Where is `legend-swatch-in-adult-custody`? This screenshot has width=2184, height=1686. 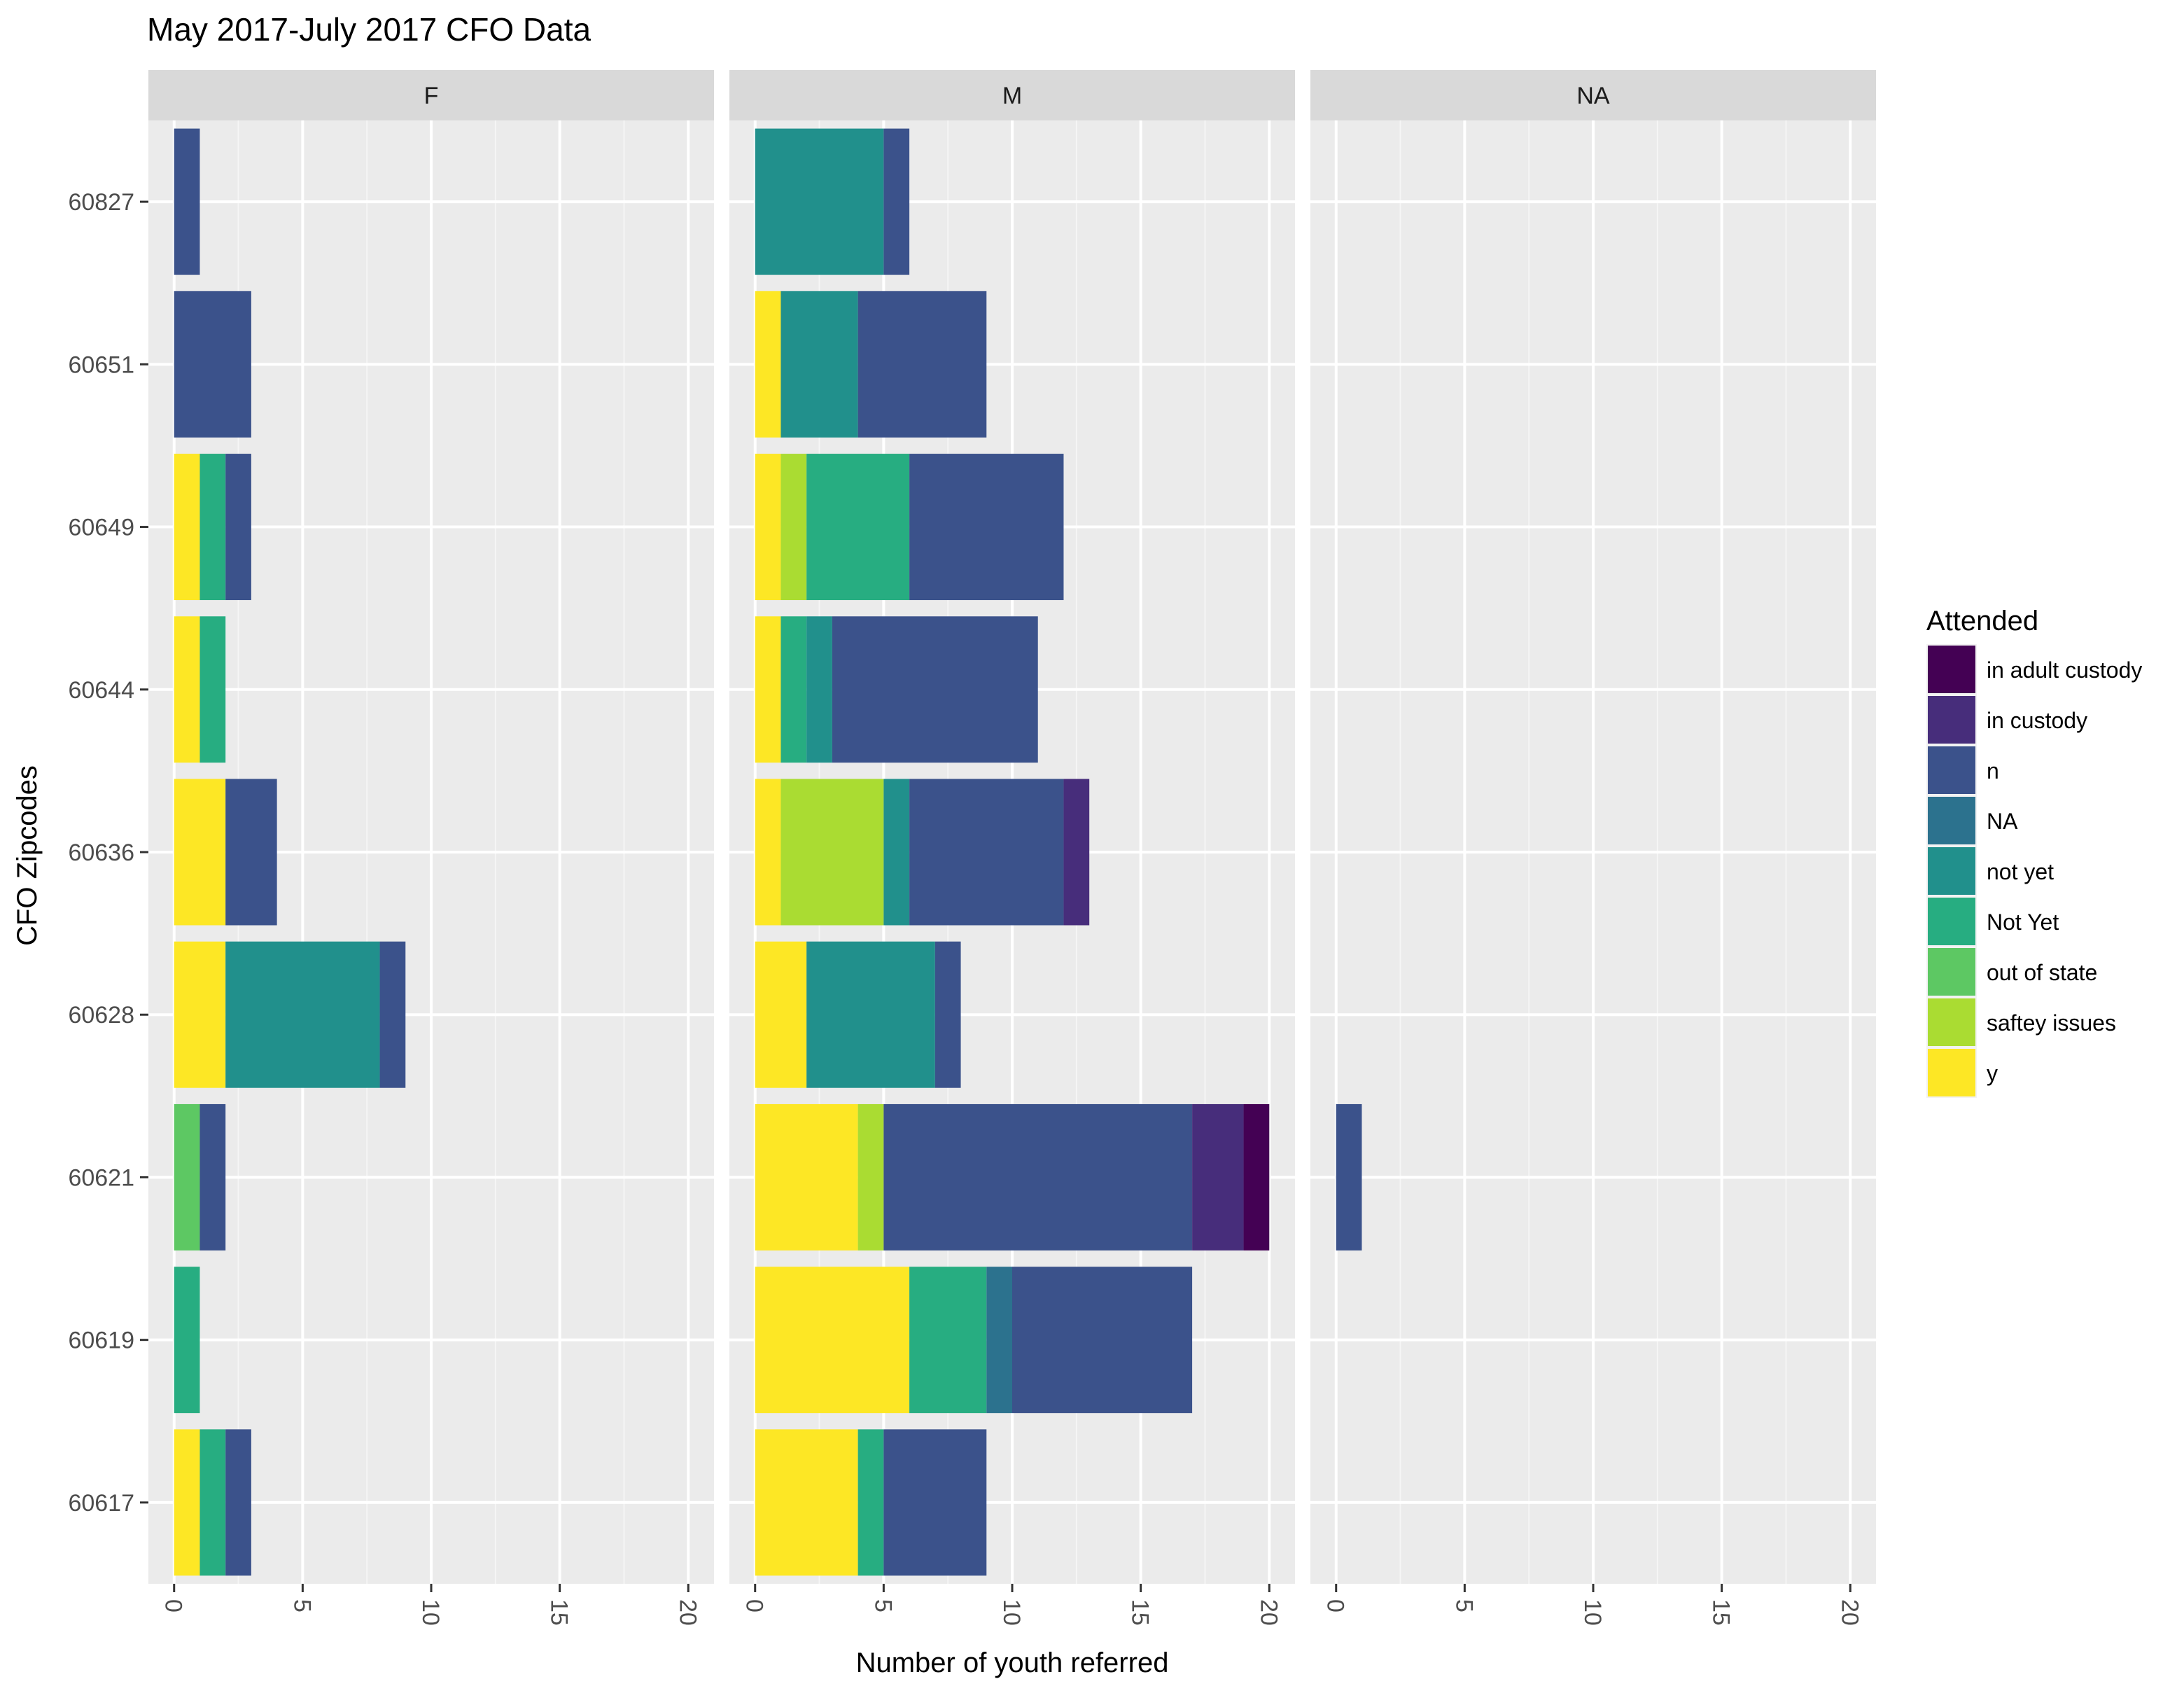 legend-swatch-in-adult-custody is located at coordinates (1951, 669).